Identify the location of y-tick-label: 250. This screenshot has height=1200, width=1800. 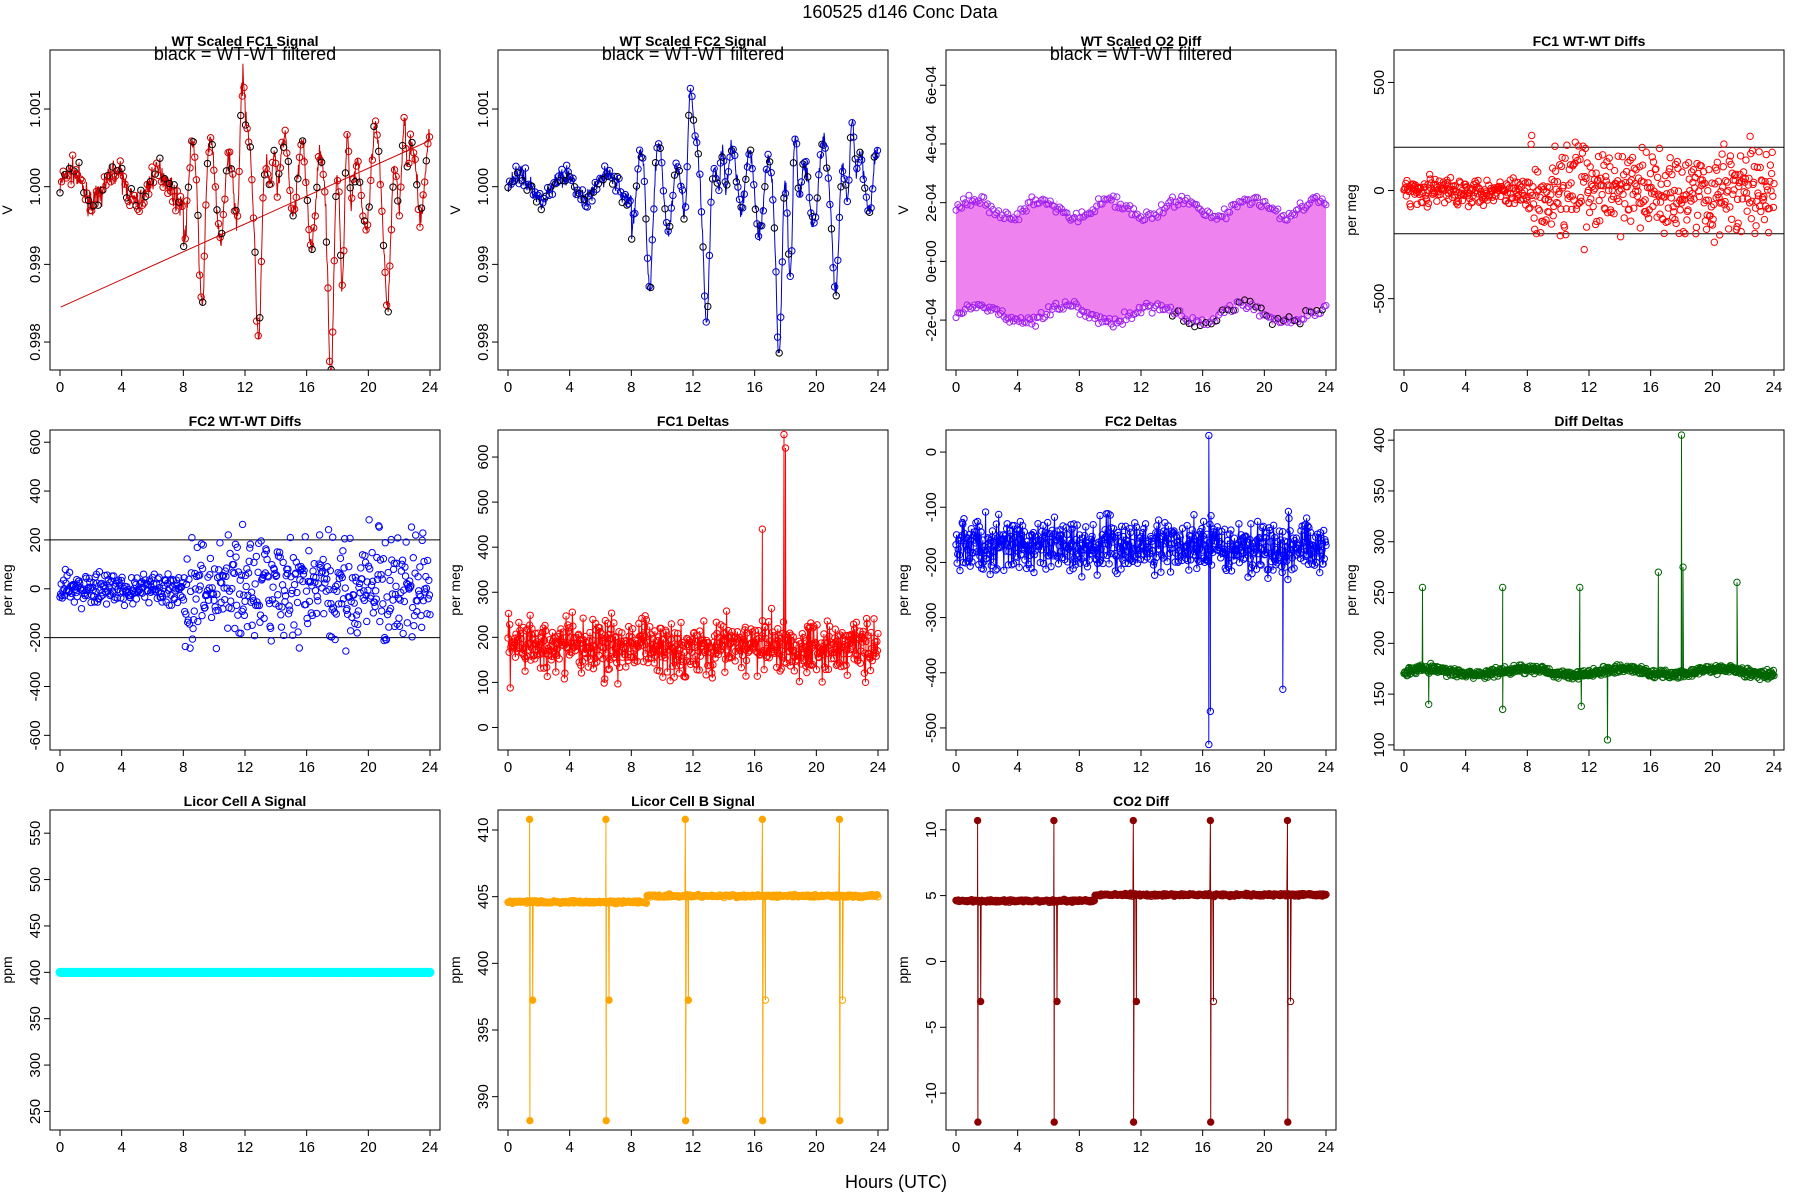
(1379, 592).